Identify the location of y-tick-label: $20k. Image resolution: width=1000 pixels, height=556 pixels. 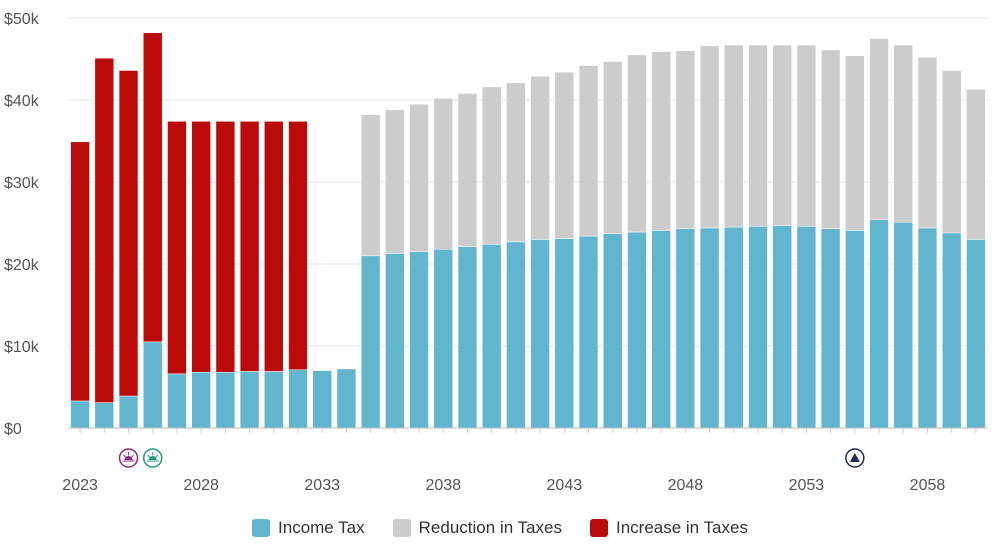
(22, 265).